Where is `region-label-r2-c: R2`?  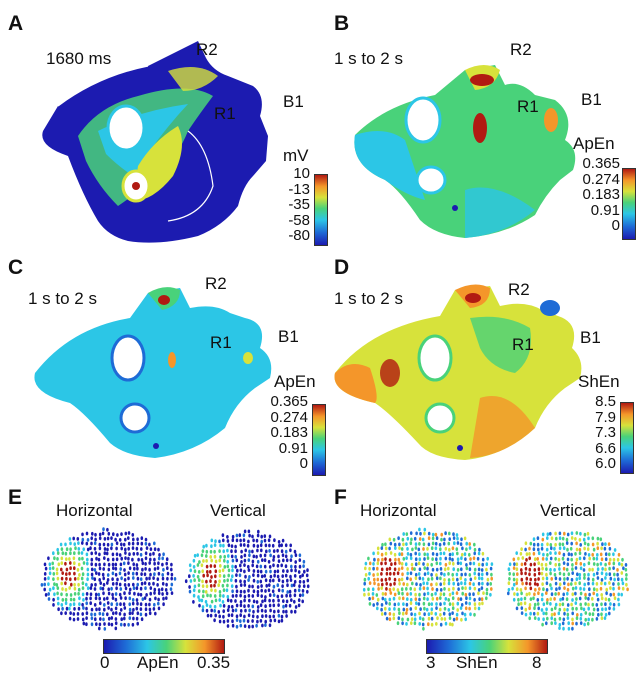
region-label-r2-c: R2 is located at coordinates (216, 284).